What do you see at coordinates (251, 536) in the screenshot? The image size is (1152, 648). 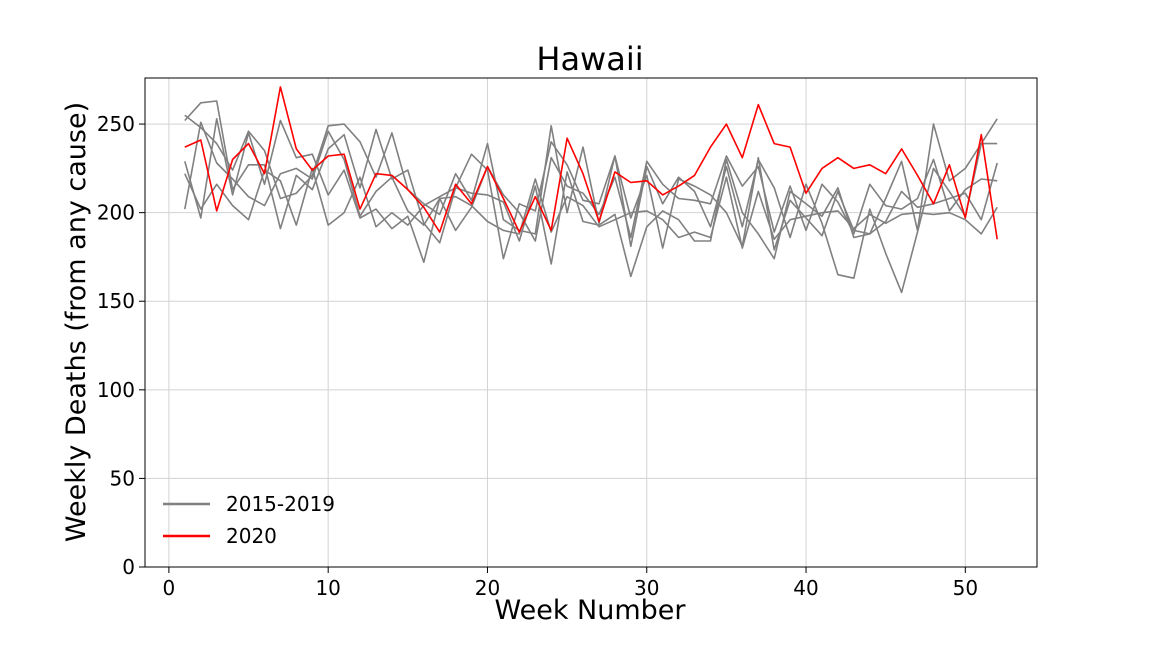 I see `legend-label: 2020` at bounding box center [251, 536].